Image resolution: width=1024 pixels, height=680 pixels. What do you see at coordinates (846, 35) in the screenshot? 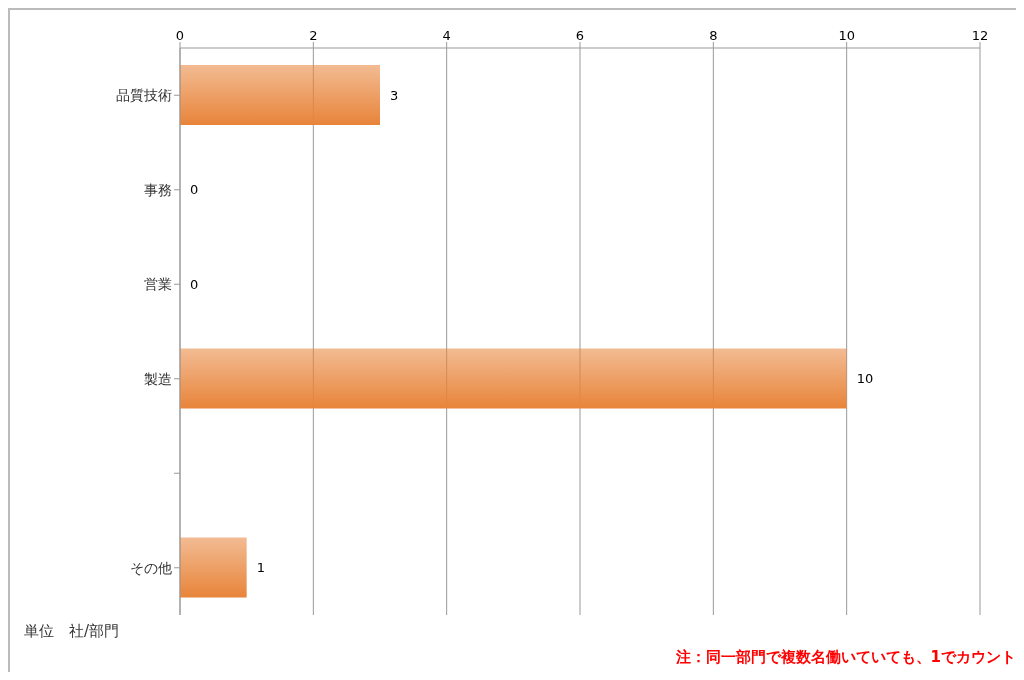
I see `x-tick-label: 10` at bounding box center [846, 35].